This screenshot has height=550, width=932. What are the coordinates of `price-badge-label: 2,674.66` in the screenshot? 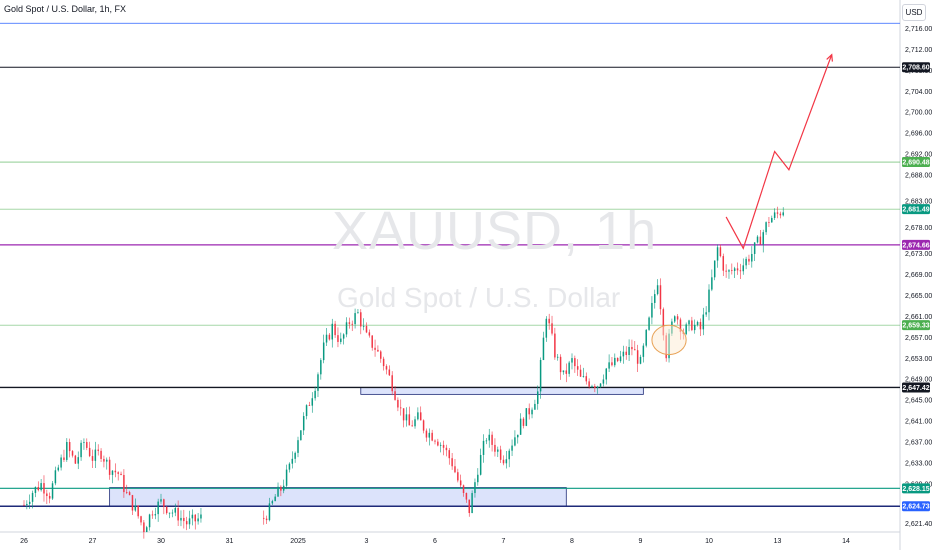 It's located at (915, 245).